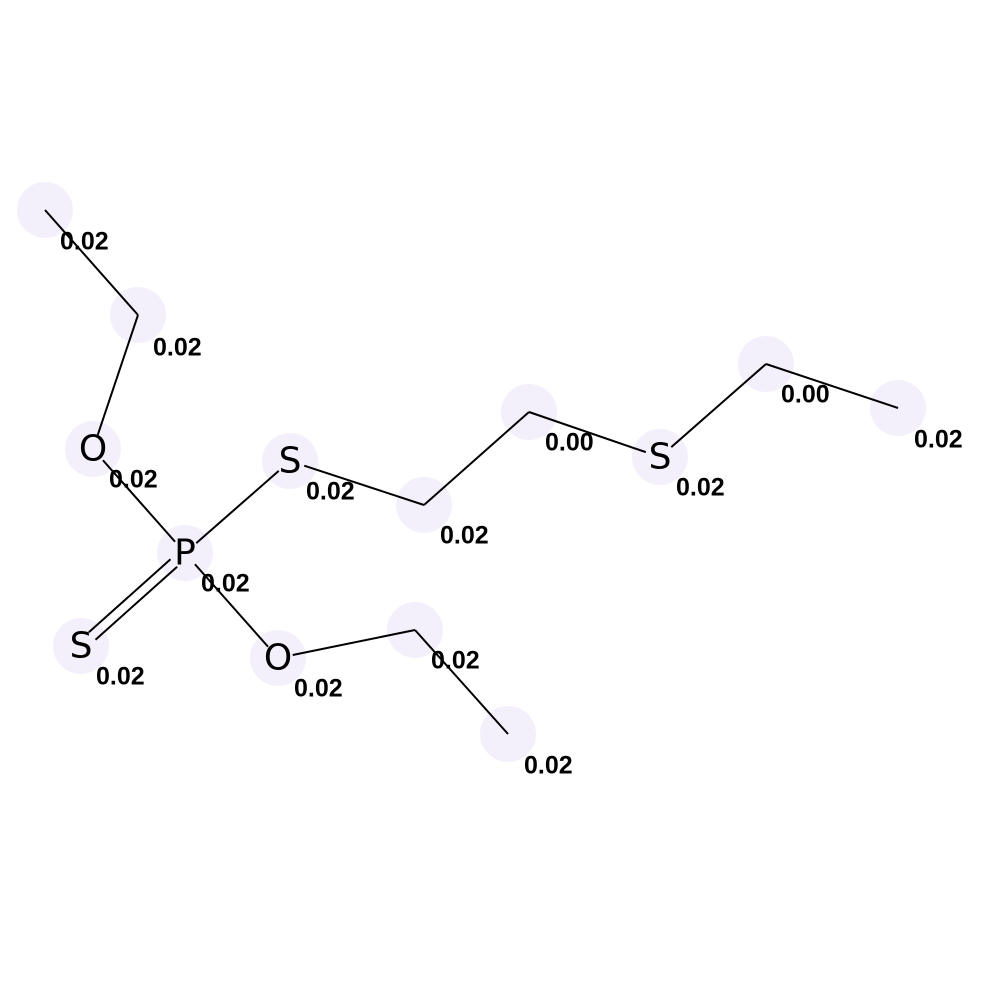 The image size is (1000, 1000). What do you see at coordinates (136, 603) in the screenshot?
I see `bond-p1-s_dbl-line1` at bounding box center [136, 603].